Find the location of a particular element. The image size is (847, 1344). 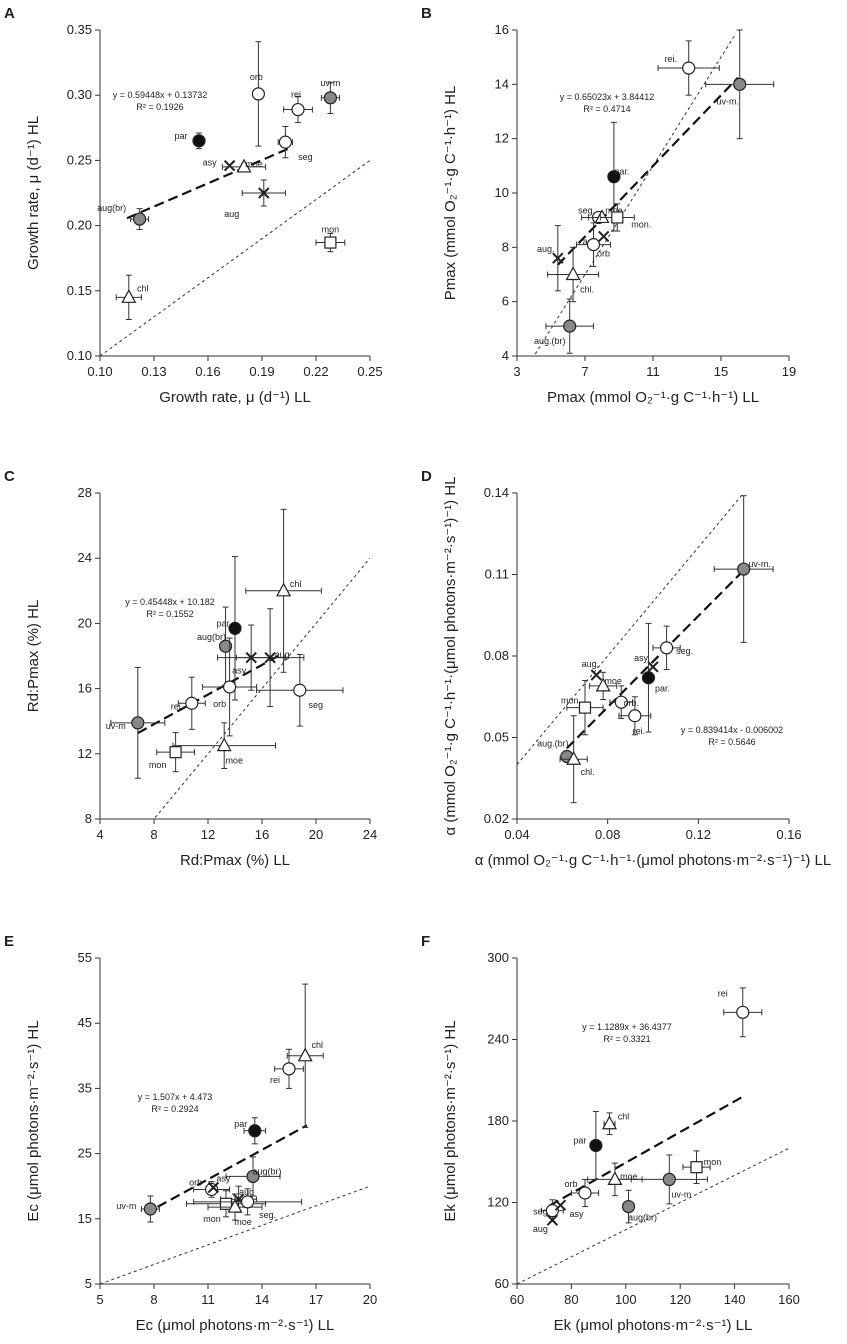

x-tick-label: 20 is located at coordinates (370, 1299).